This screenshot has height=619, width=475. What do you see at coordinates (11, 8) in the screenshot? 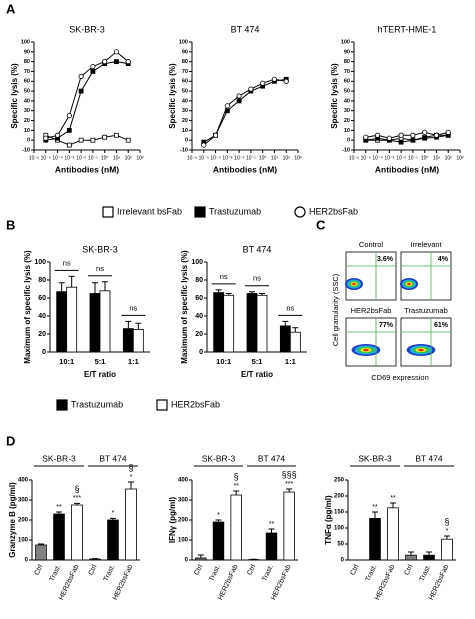
I see `panel-label: A` at bounding box center [11, 8].